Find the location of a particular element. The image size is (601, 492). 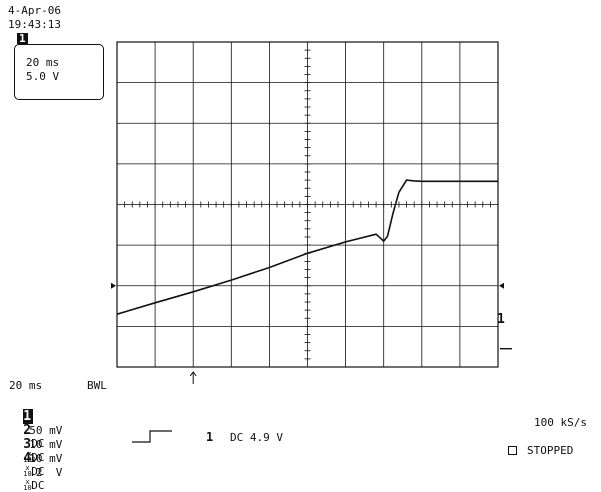

trace-volts: 5.0 V is located at coordinates (43, 76).